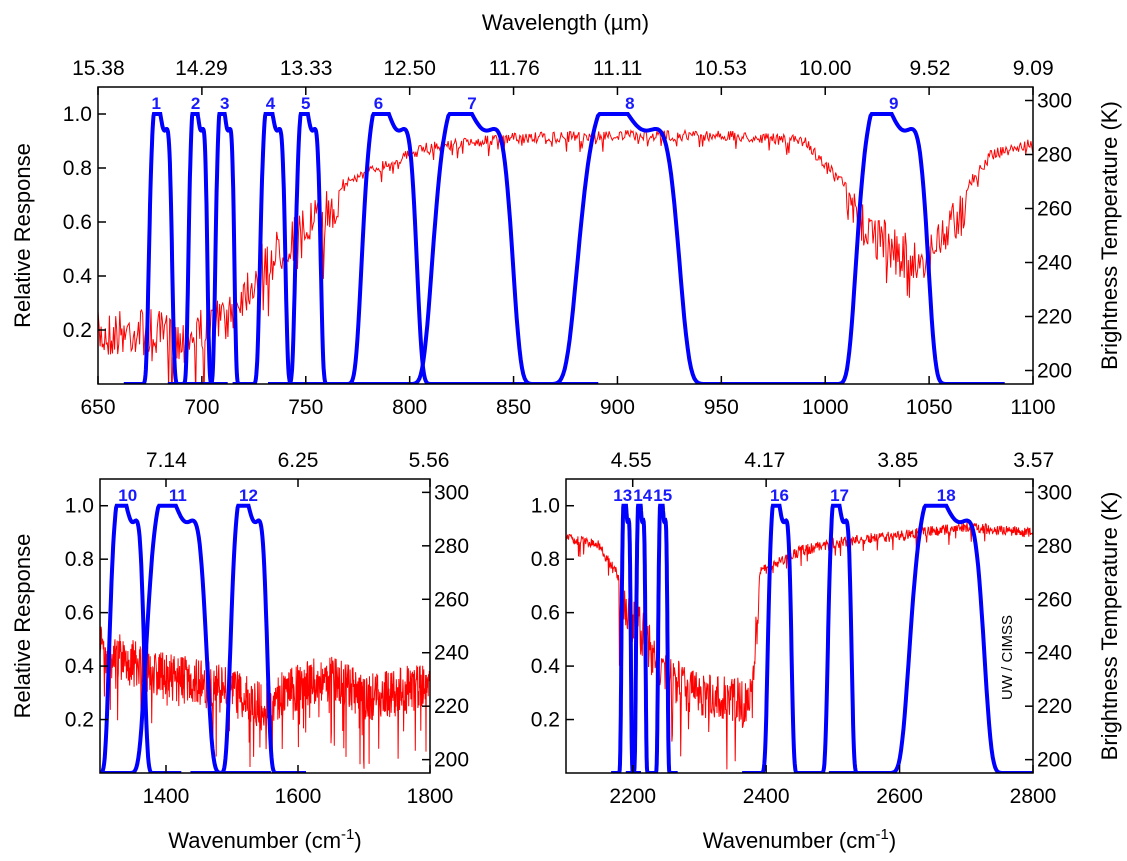 This screenshot has width=1127, height=861. Describe the element at coordinates (185, 638) in the screenshot. I see `band-11-response-line` at that location.